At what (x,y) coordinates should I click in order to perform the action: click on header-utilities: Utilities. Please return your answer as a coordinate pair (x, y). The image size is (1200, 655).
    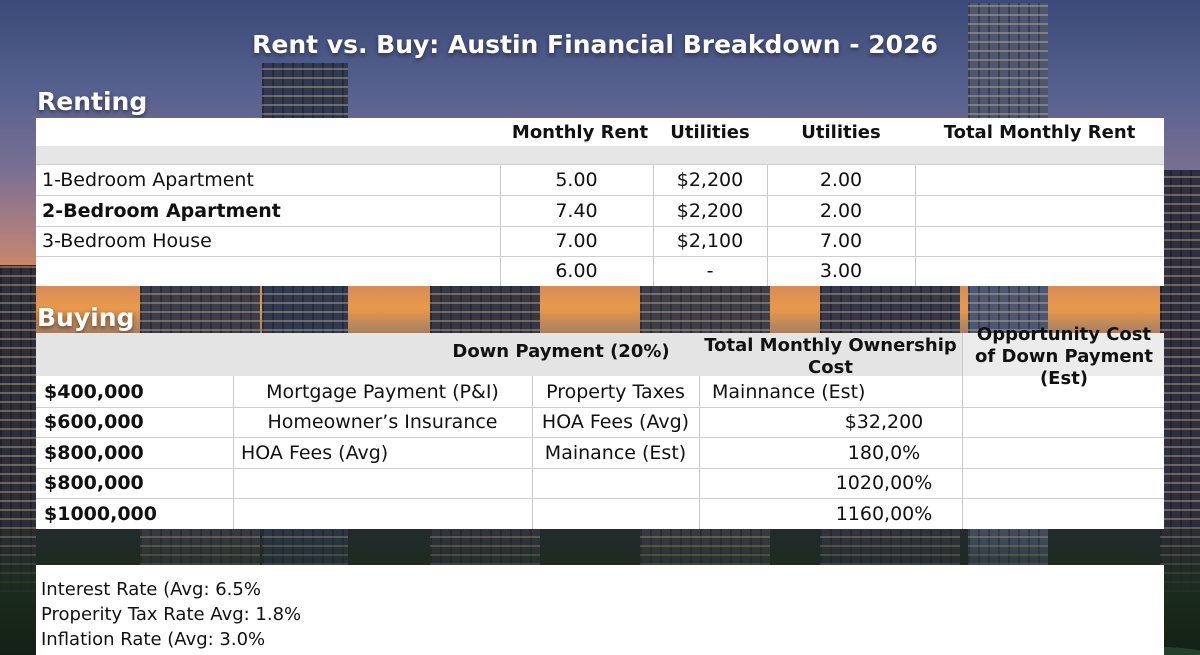
    Looking at the image, I should click on (710, 132).